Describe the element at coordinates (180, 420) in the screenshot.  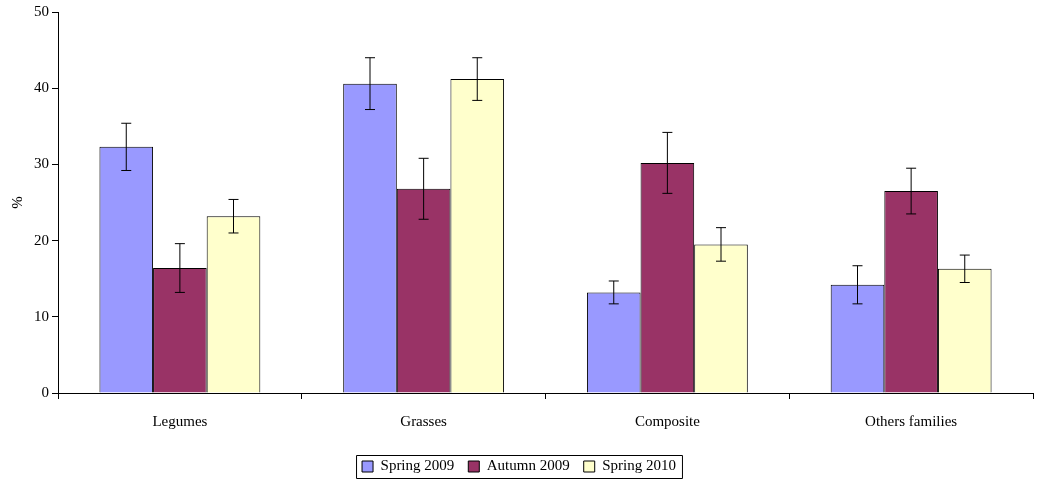
I see `x-tick-label: Legumes` at that location.